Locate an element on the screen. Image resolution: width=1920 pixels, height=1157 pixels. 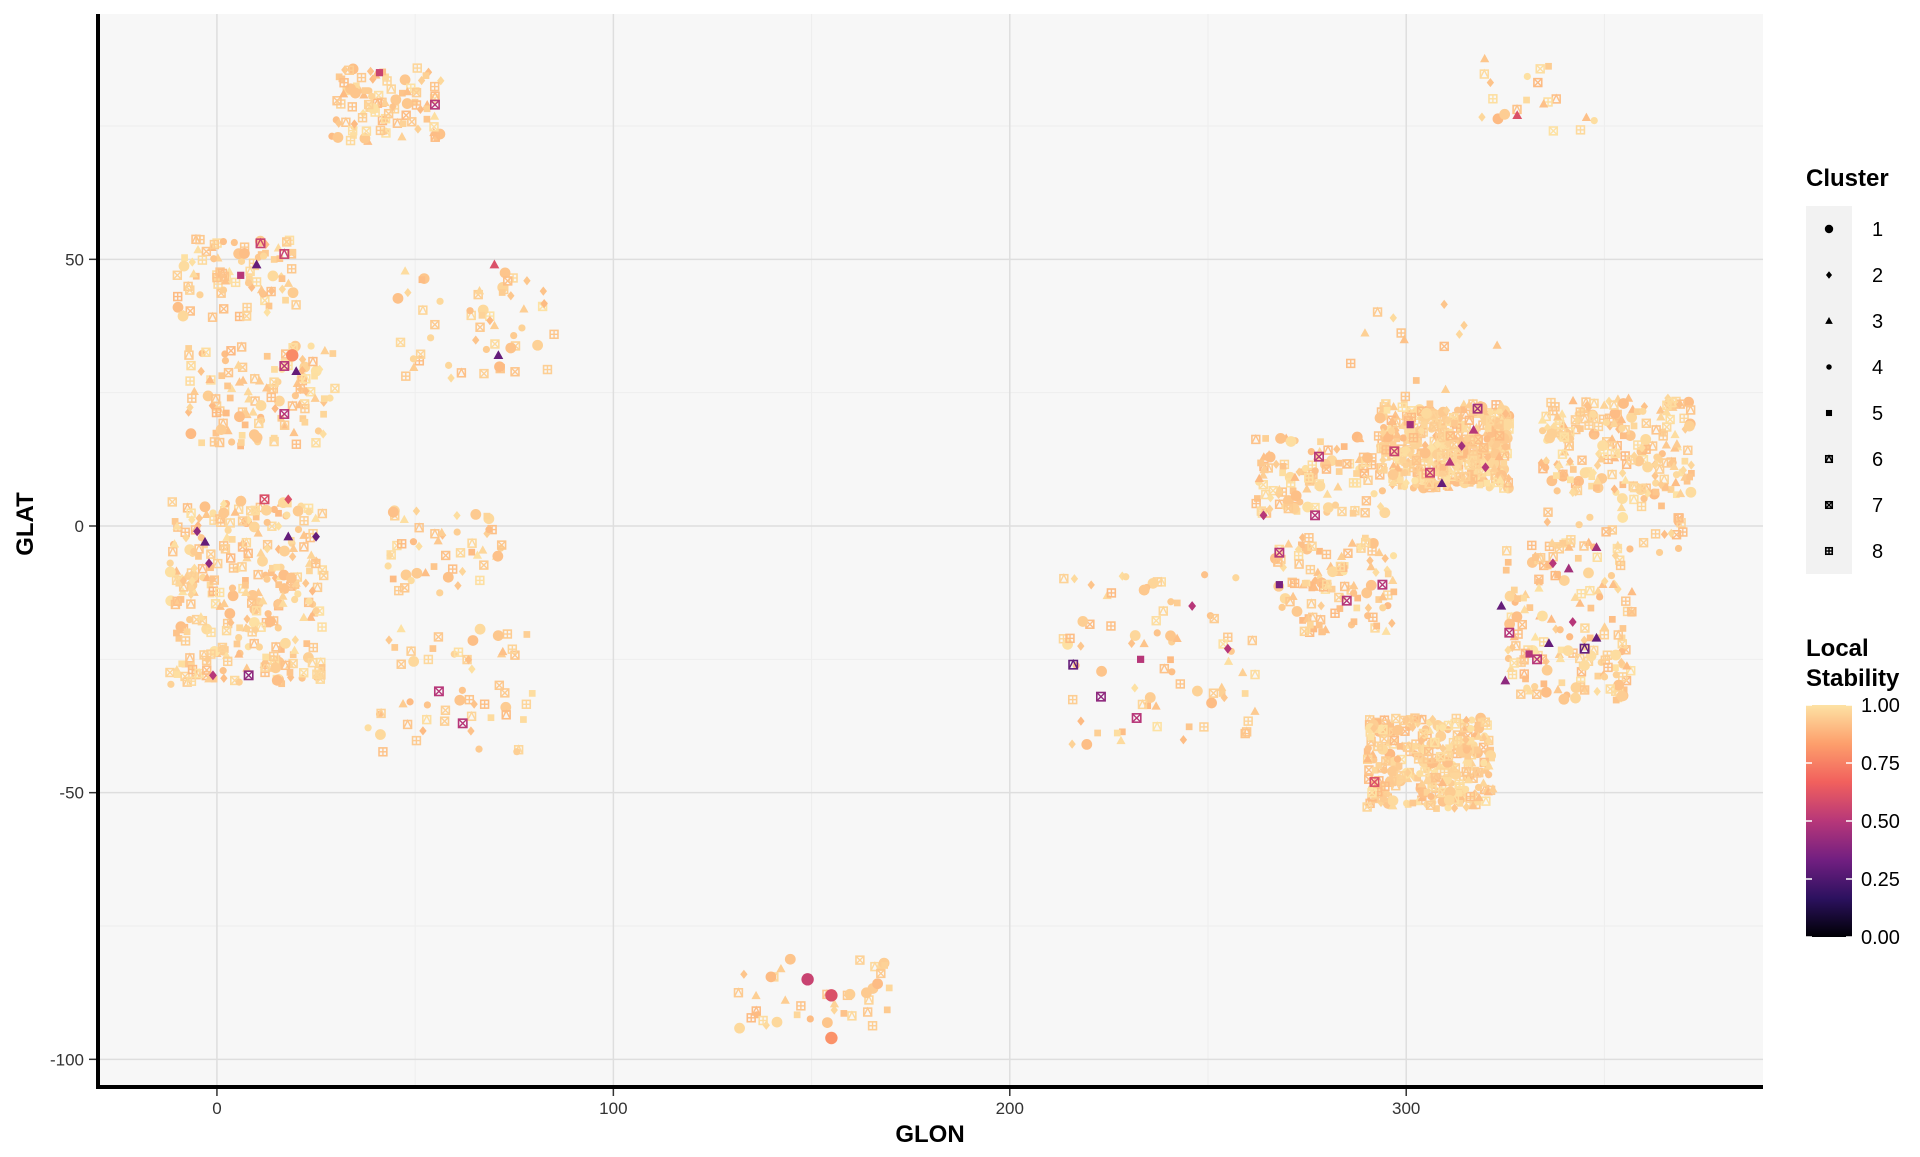
stability-legend-title-line2: Stability is located at coordinates (1853, 678).